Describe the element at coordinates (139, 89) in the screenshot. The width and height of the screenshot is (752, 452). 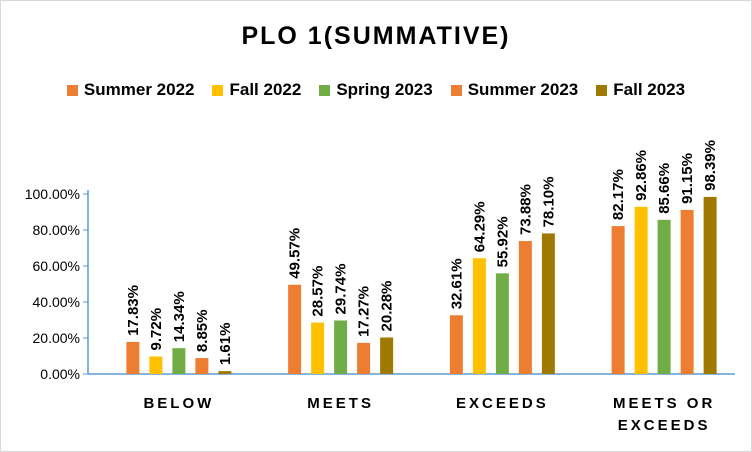
I see `legend-label: Summer 2022` at that location.